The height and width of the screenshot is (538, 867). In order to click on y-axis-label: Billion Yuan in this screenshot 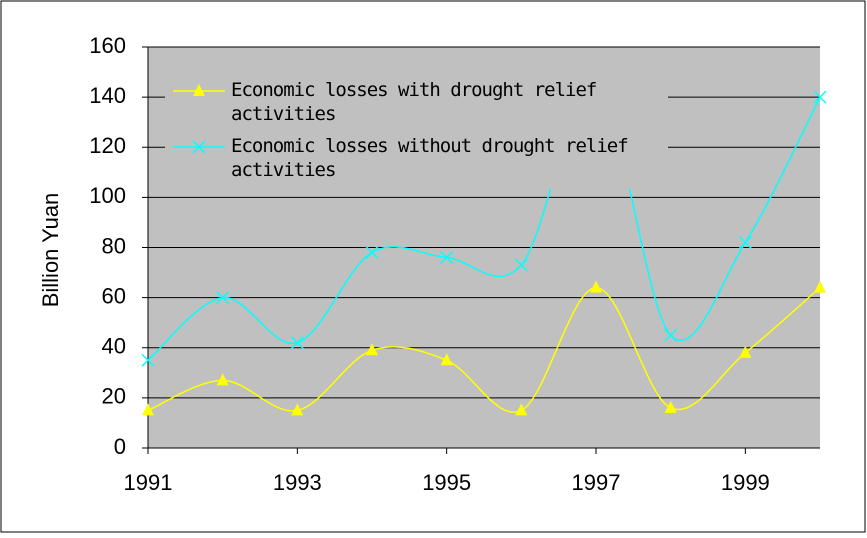, I will do `click(50, 250)`.